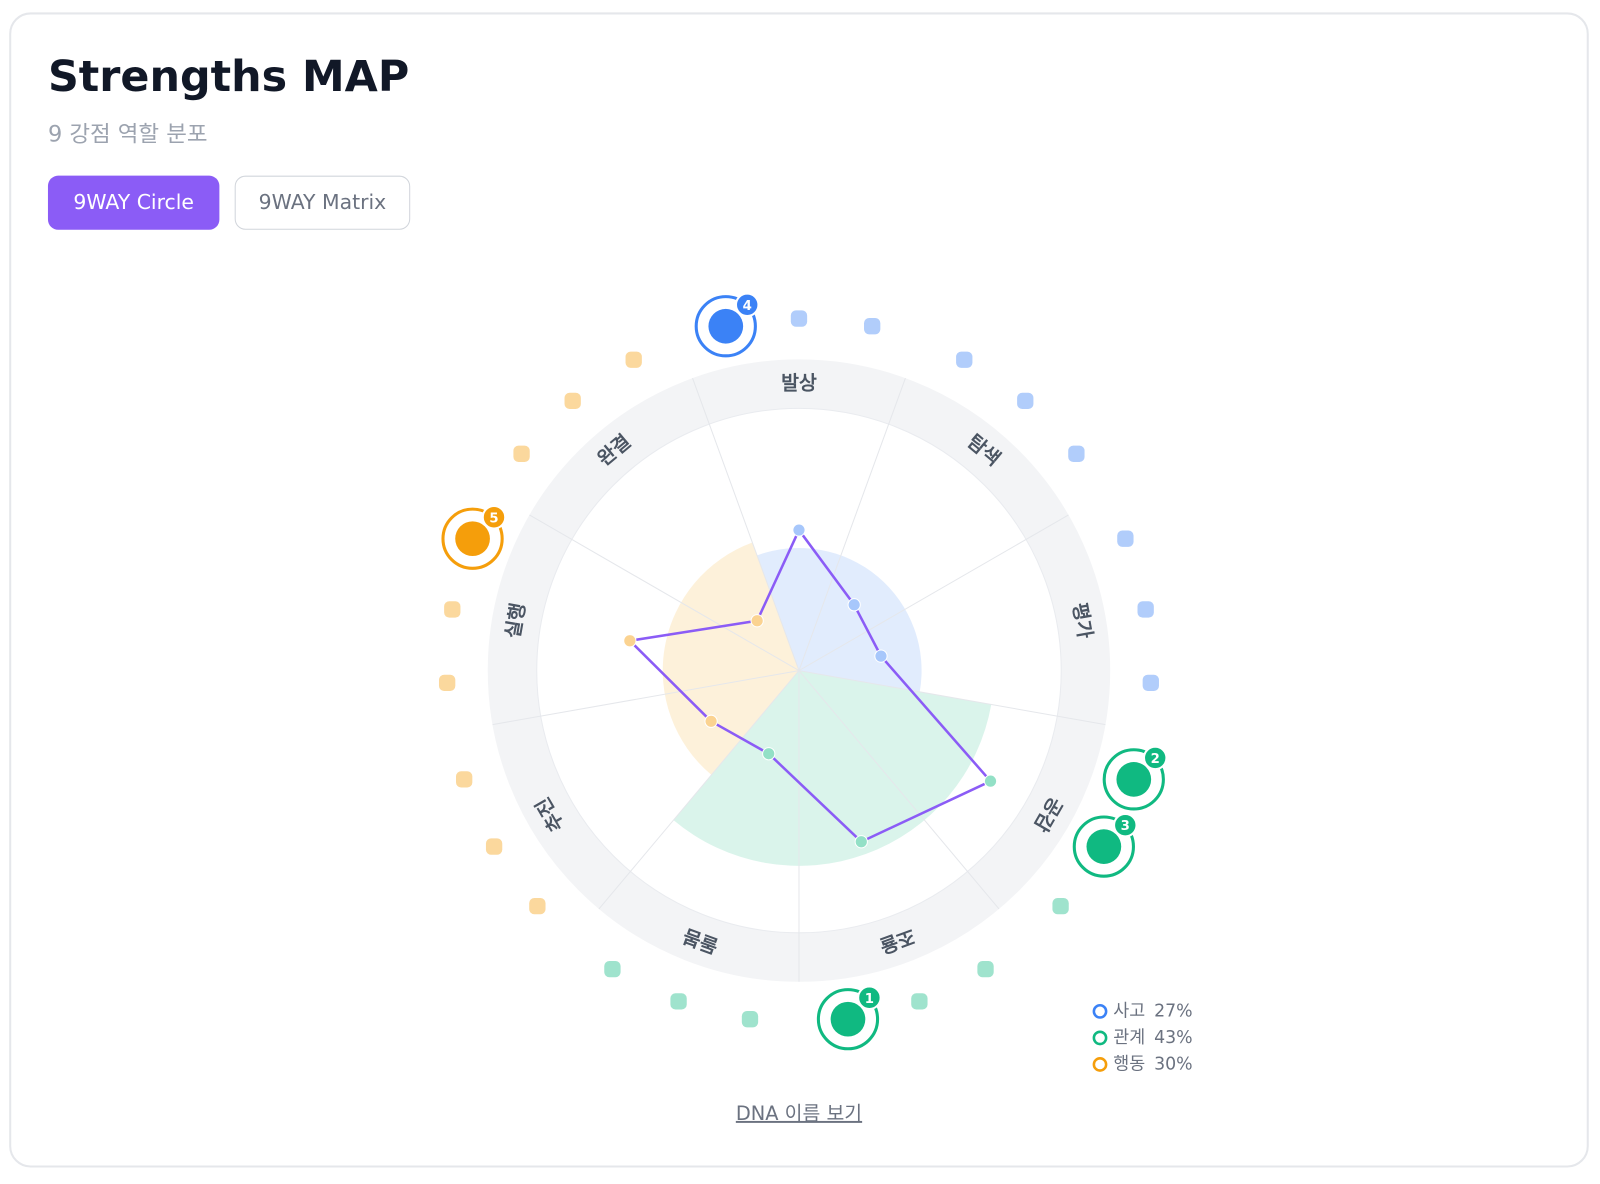 The width and height of the screenshot is (1600, 1184). I want to click on radar-line, so click(810, 686).